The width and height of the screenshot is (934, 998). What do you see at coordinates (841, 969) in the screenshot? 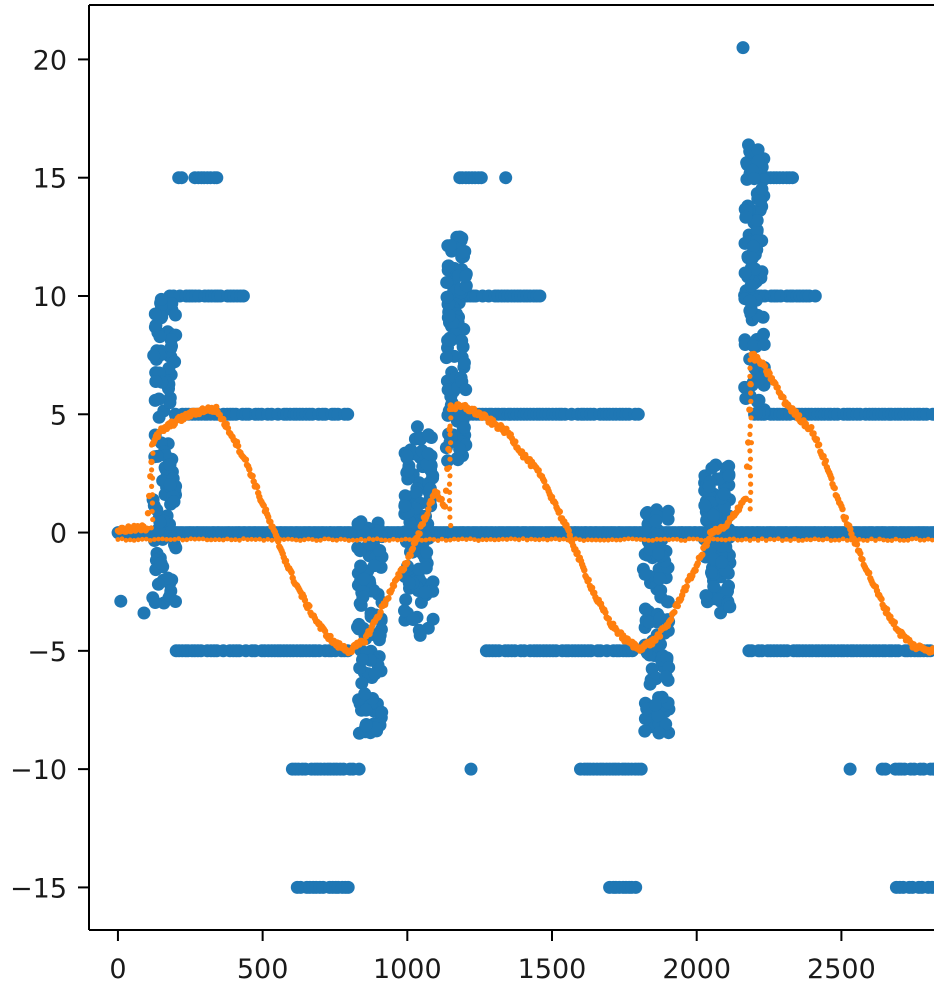
I see `x-tick-label: 2500` at bounding box center [841, 969].